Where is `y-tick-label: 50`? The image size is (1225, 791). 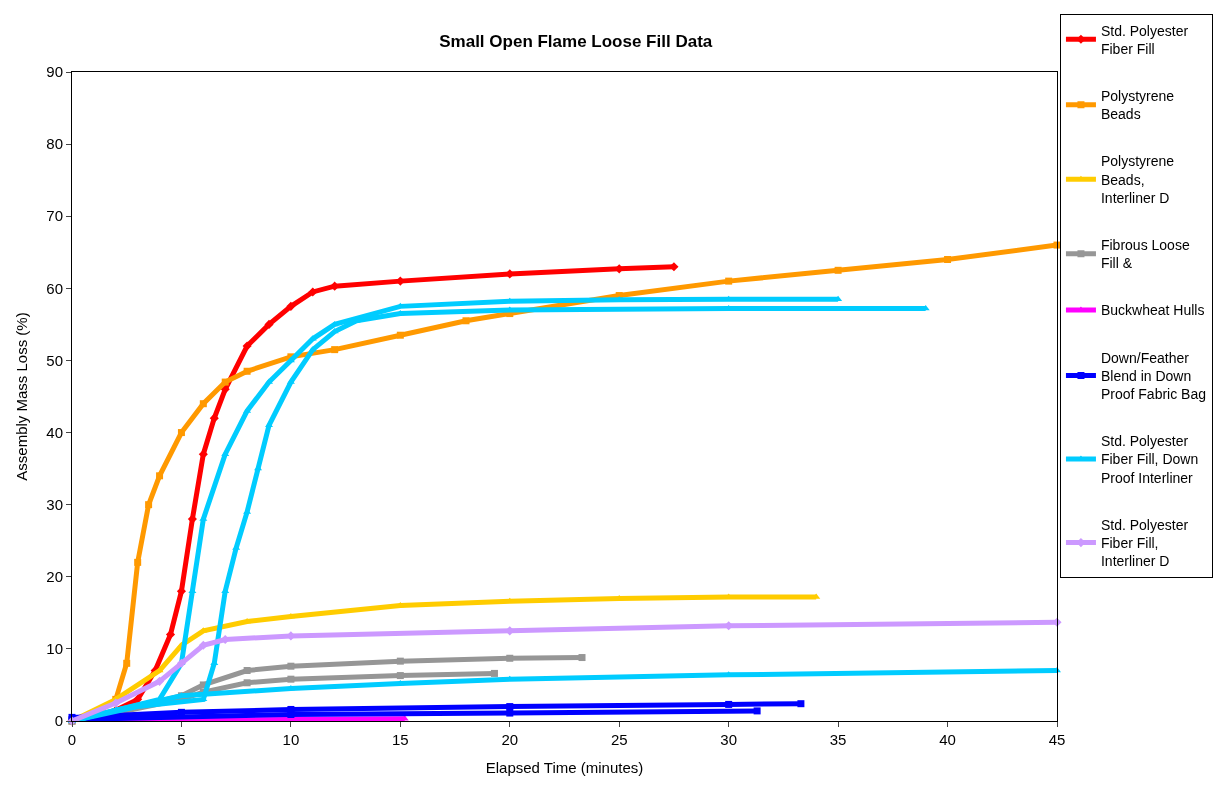
y-tick-label: 50 is located at coordinates (54, 360).